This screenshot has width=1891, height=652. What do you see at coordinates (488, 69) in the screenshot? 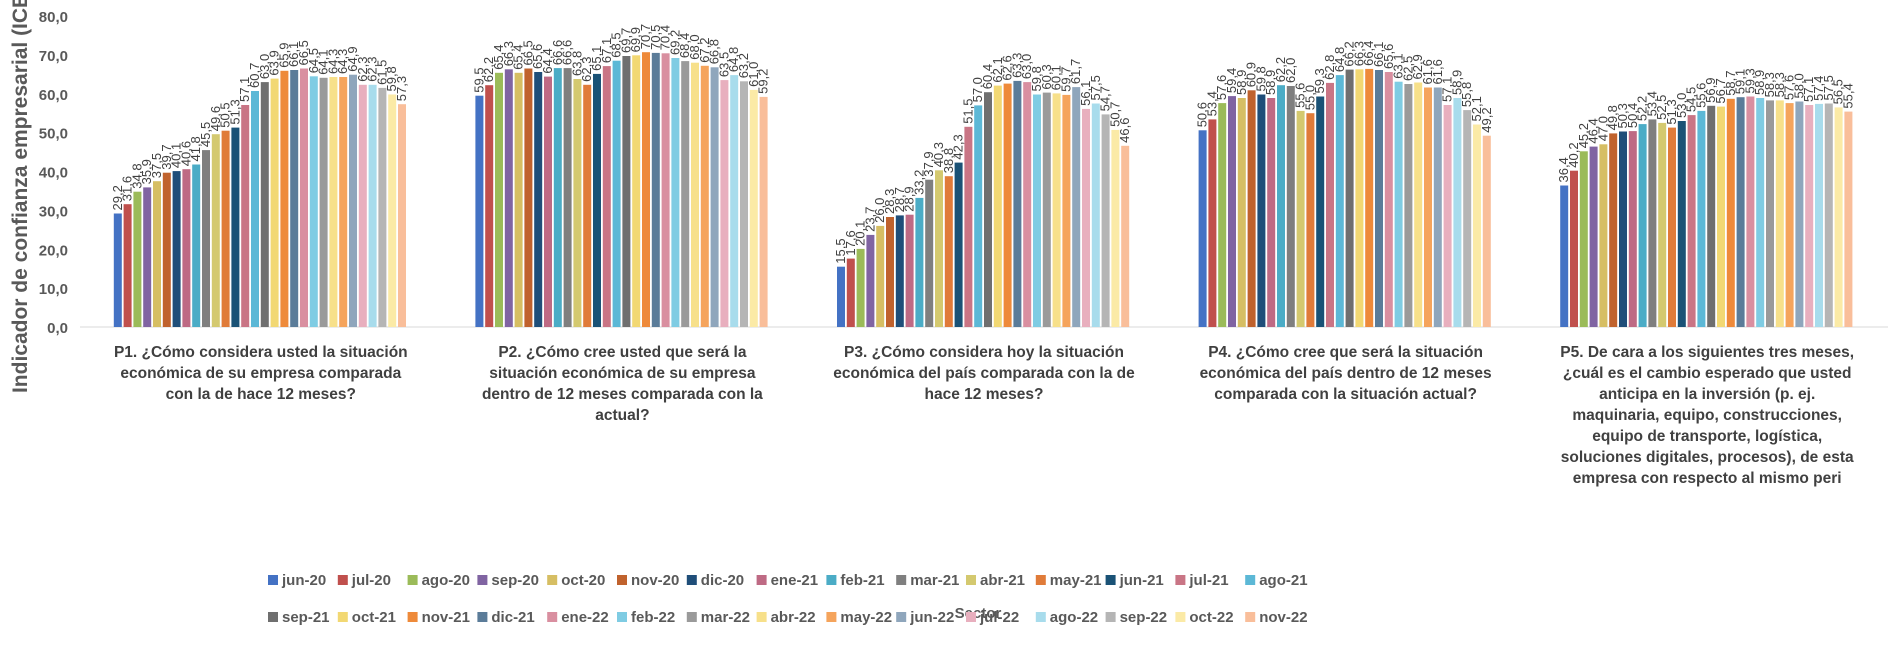
I see `data-label: 62,2` at bounding box center [488, 69].